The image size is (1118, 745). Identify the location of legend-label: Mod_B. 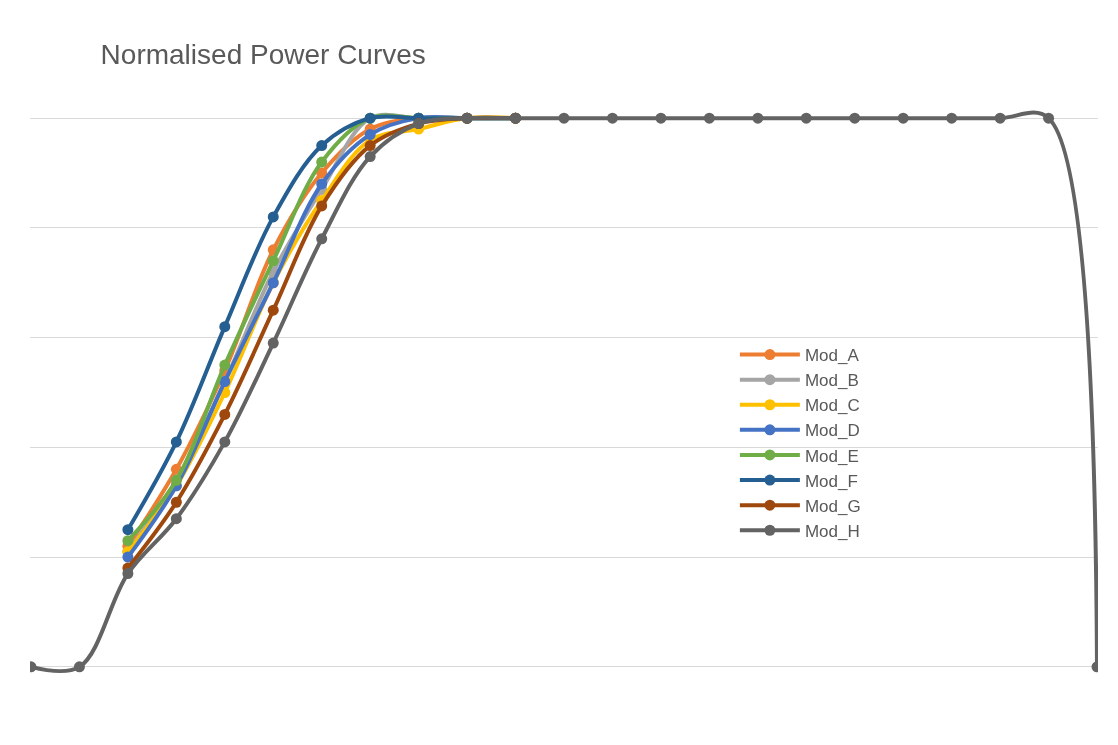
(831, 381).